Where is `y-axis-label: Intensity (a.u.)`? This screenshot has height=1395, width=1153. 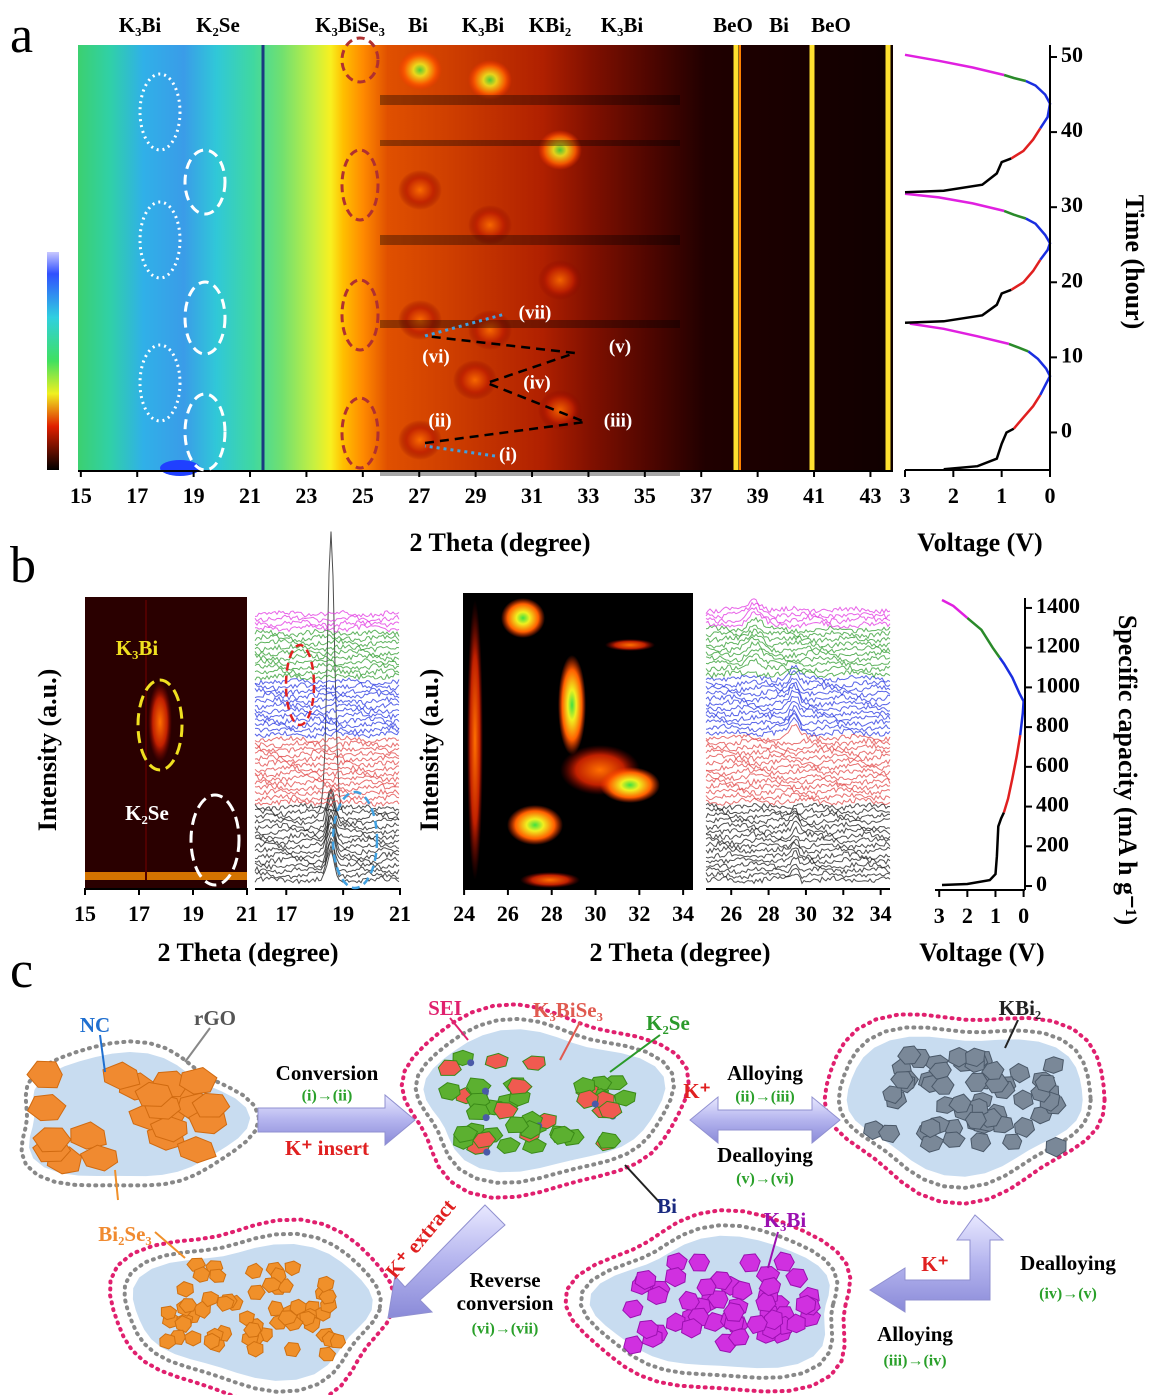
y-axis-label: Intensity (a.u.) is located at coordinates (429, 750).